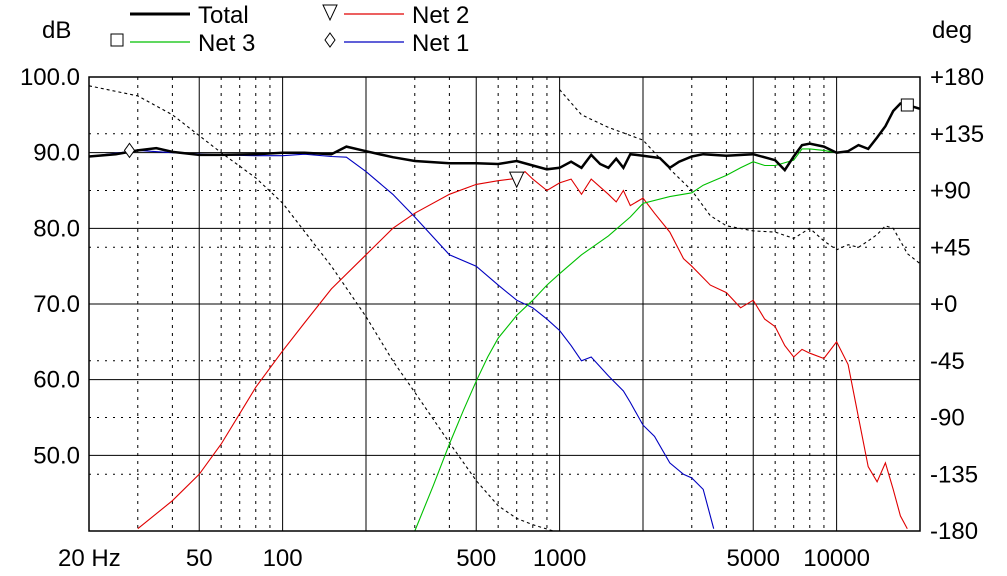  What do you see at coordinates (950, 247) in the screenshot?
I see `y-right-tick-label: +45` at bounding box center [950, 247].